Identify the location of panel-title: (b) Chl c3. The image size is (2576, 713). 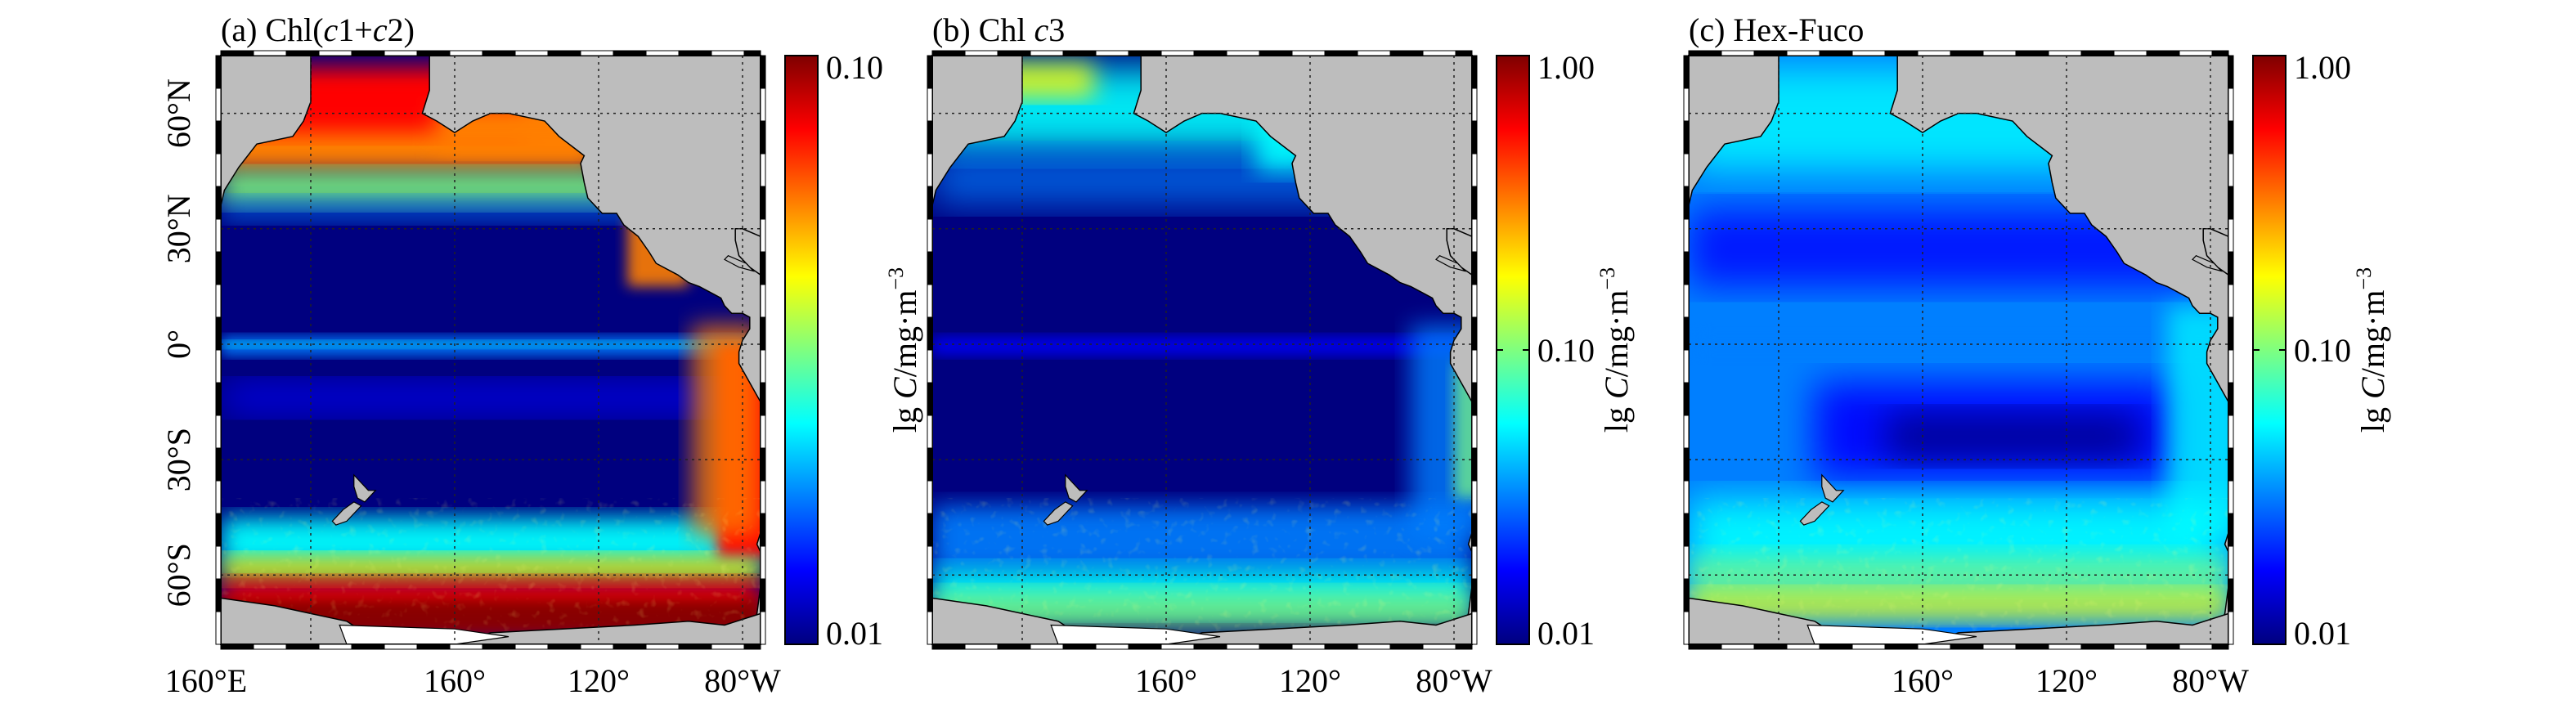
(999, 29).